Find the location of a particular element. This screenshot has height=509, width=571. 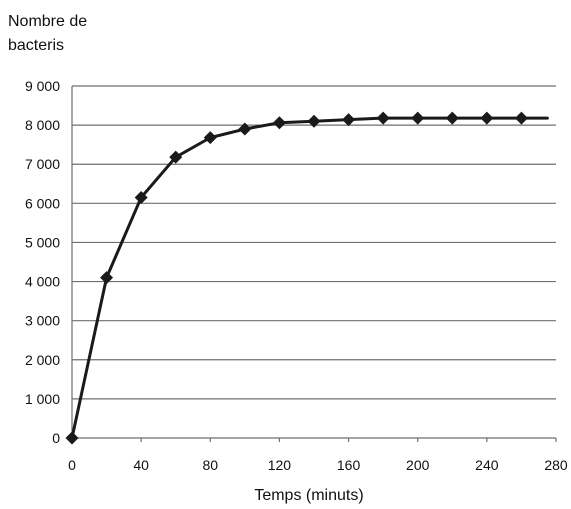

x-tick-label: 240 is located at coordinates (487, 465).